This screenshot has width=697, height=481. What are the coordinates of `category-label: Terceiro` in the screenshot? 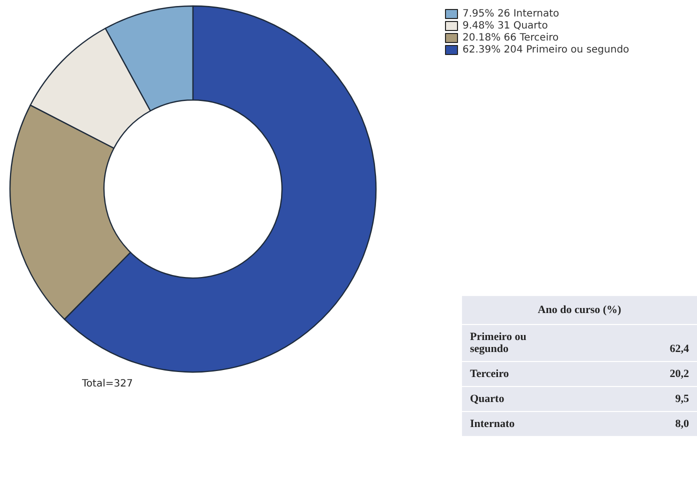 It's located at (515, 374).